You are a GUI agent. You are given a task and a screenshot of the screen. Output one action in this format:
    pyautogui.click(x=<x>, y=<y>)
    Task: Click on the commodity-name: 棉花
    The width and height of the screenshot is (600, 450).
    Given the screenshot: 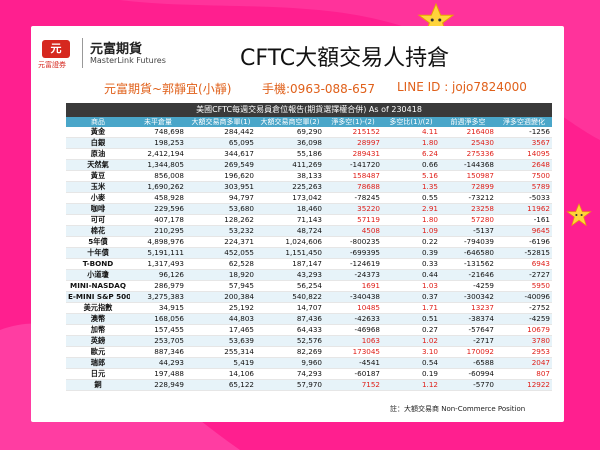 What is the action you would take?
    pyautogui.click(x=98, y=231)
    